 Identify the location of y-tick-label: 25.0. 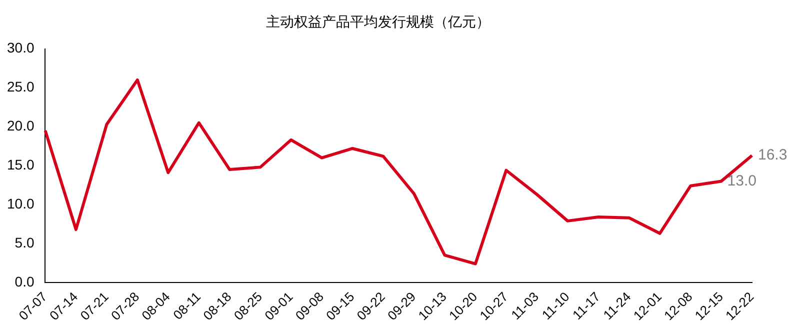
(20, 86).